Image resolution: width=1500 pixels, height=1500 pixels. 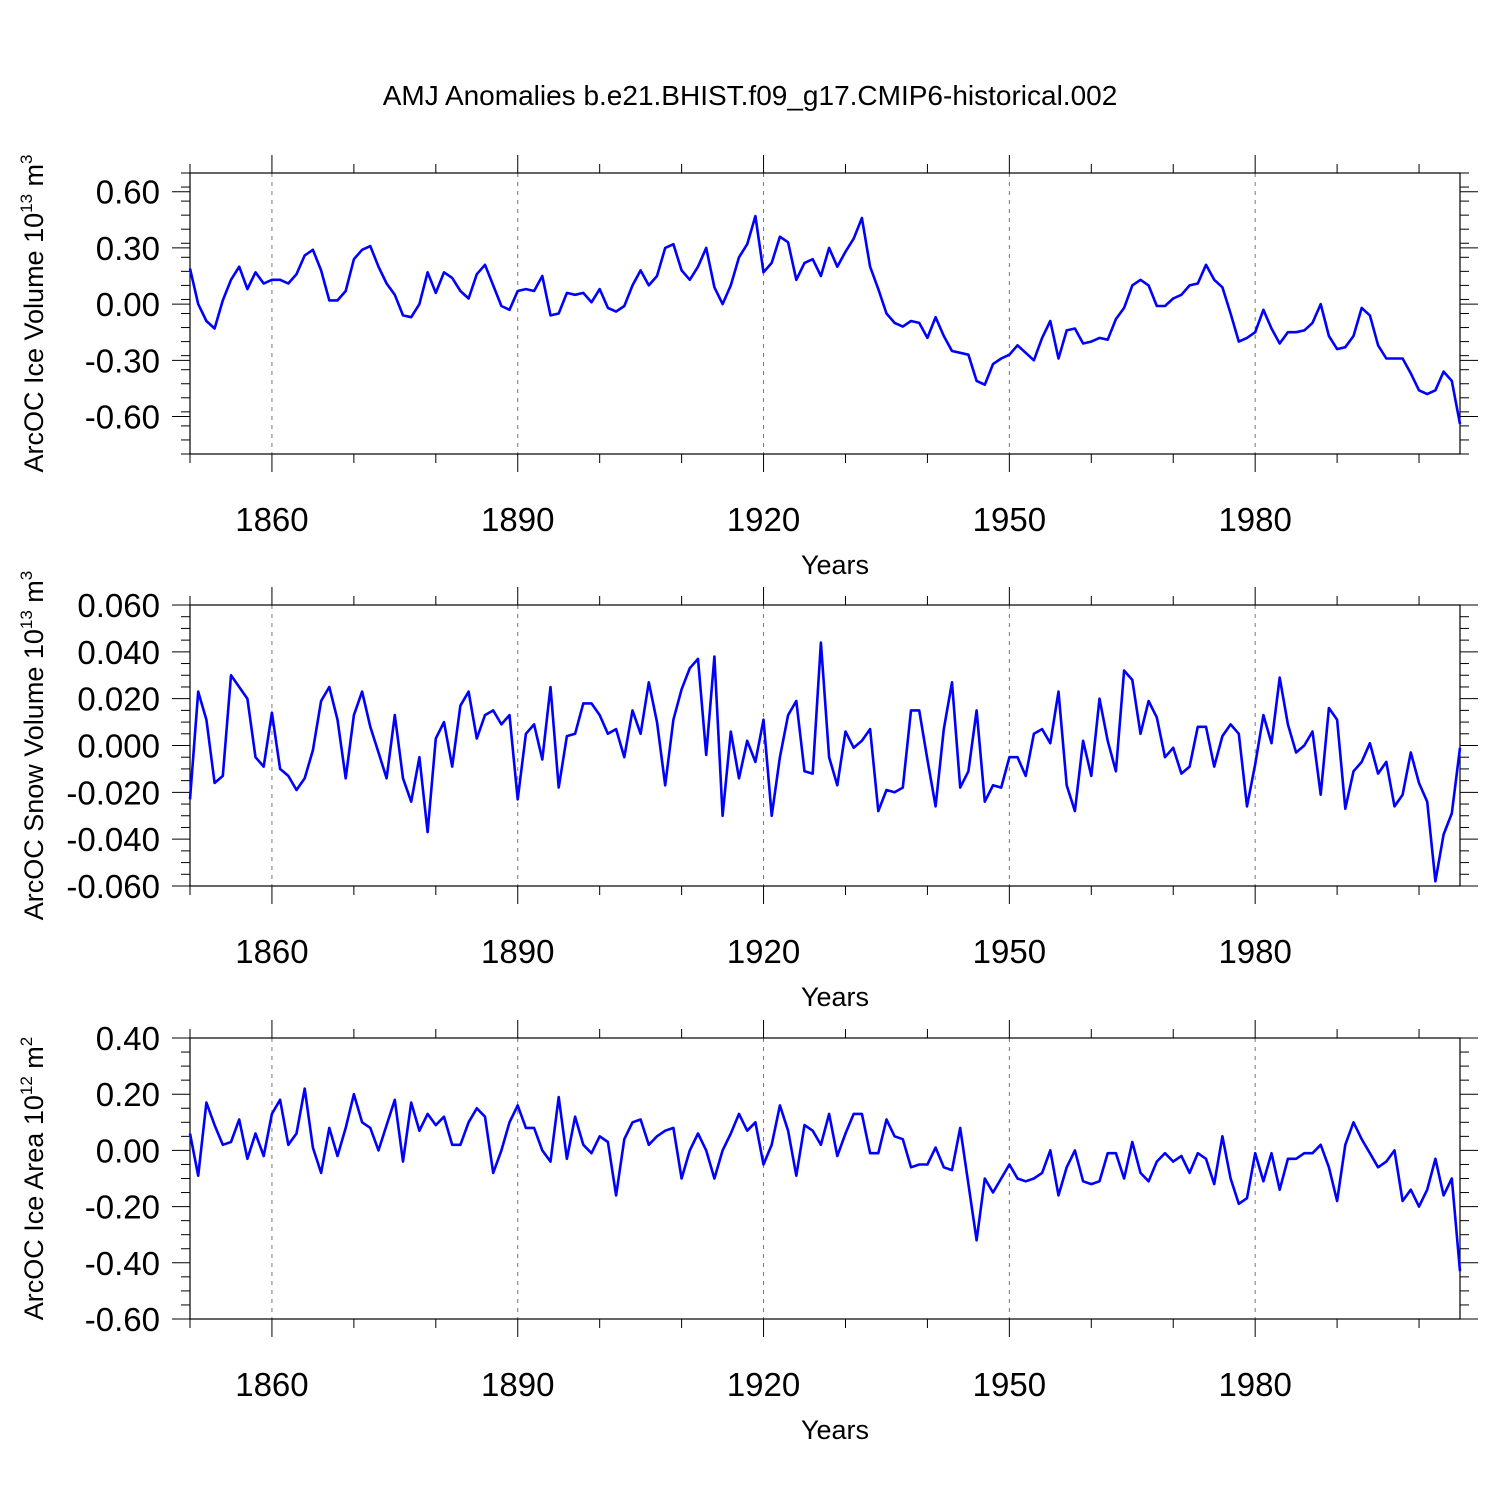 What do you see at coordinates (113, 839) in the screenshot?
I see `y-tick-label: -0.040` at bounding box center [113, 839].